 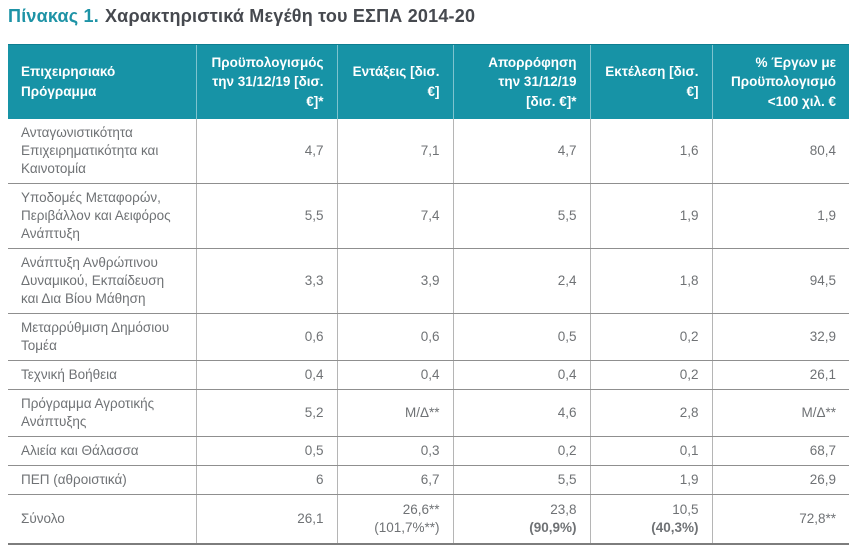 I want to click on total-absorption-cell: 23,8 (90,9%), so click(x=521, y=520).